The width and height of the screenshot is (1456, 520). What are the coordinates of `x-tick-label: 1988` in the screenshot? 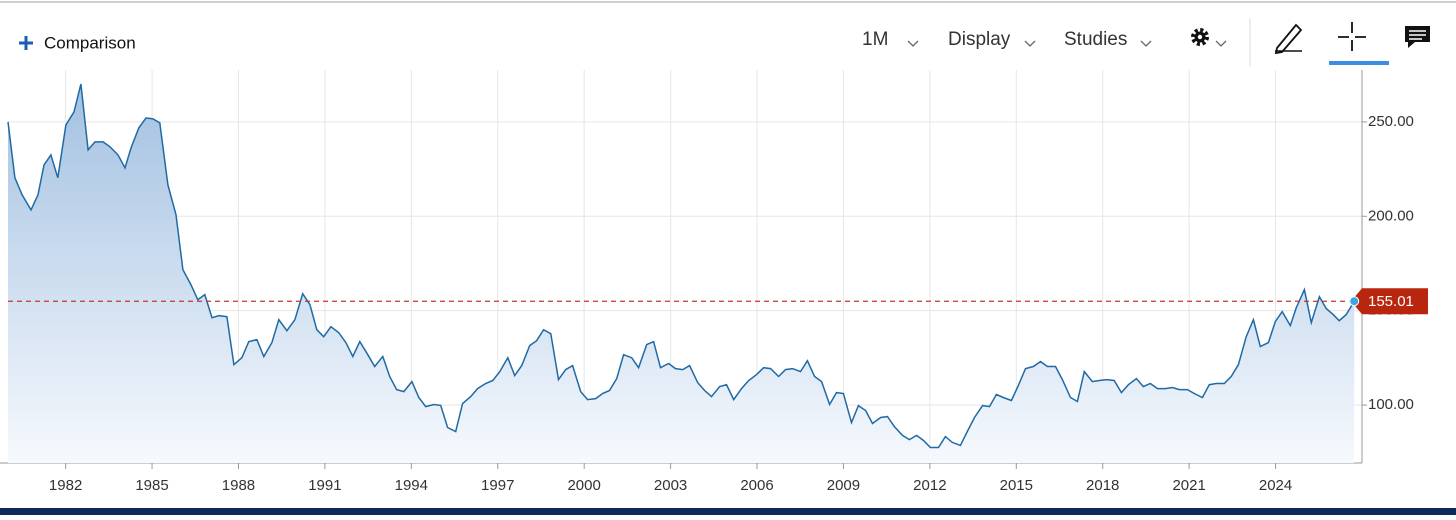 It's located at (238, 485).